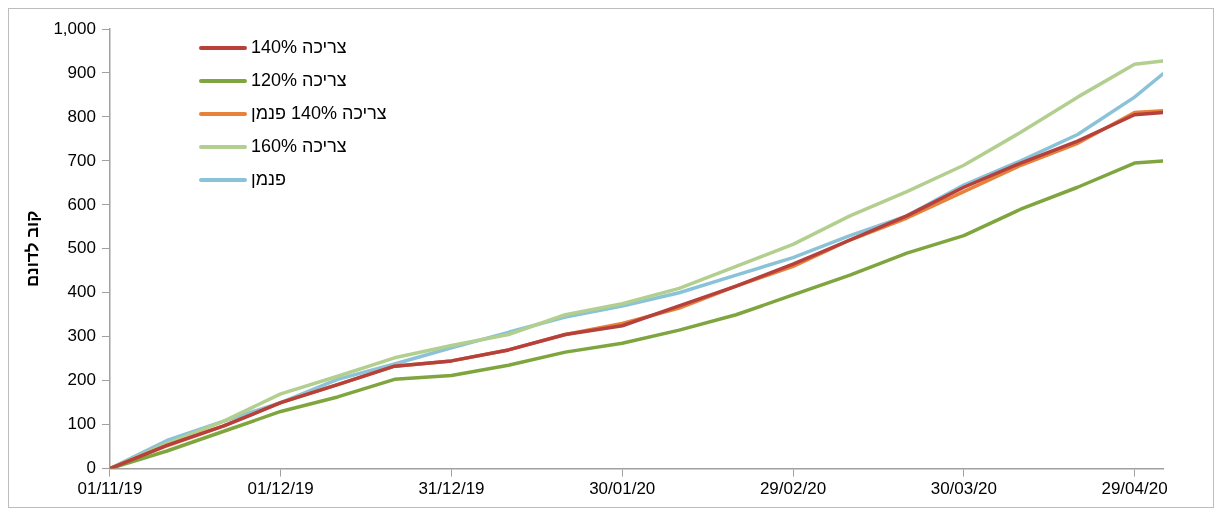  I want to click on y-tick-label: 500, so click(81, 248).